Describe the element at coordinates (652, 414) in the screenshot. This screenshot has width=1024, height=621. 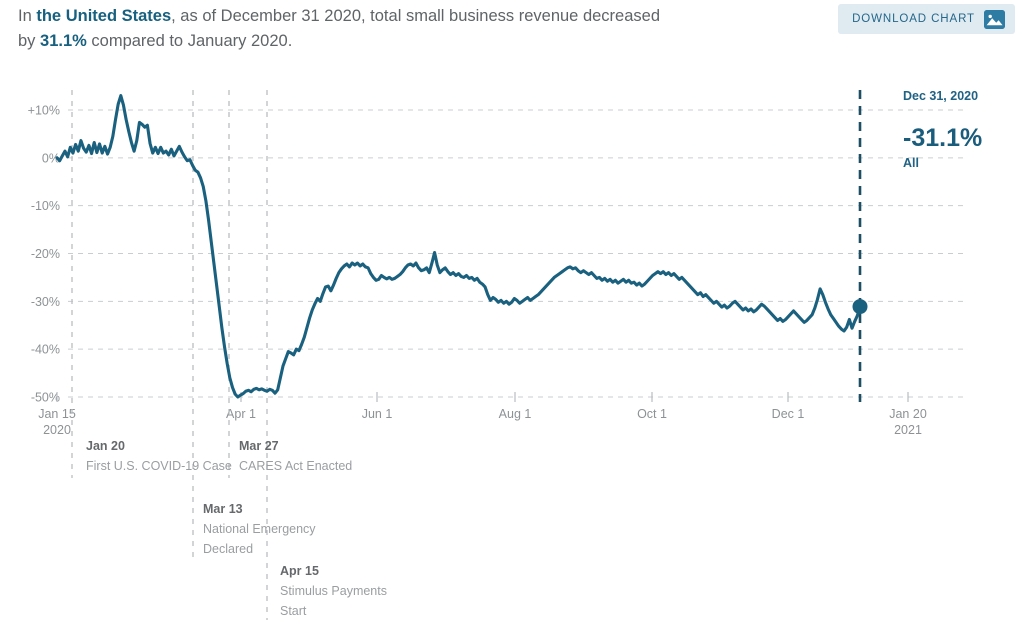
I see `x-axis-tick-label: Oct 1` at that location.